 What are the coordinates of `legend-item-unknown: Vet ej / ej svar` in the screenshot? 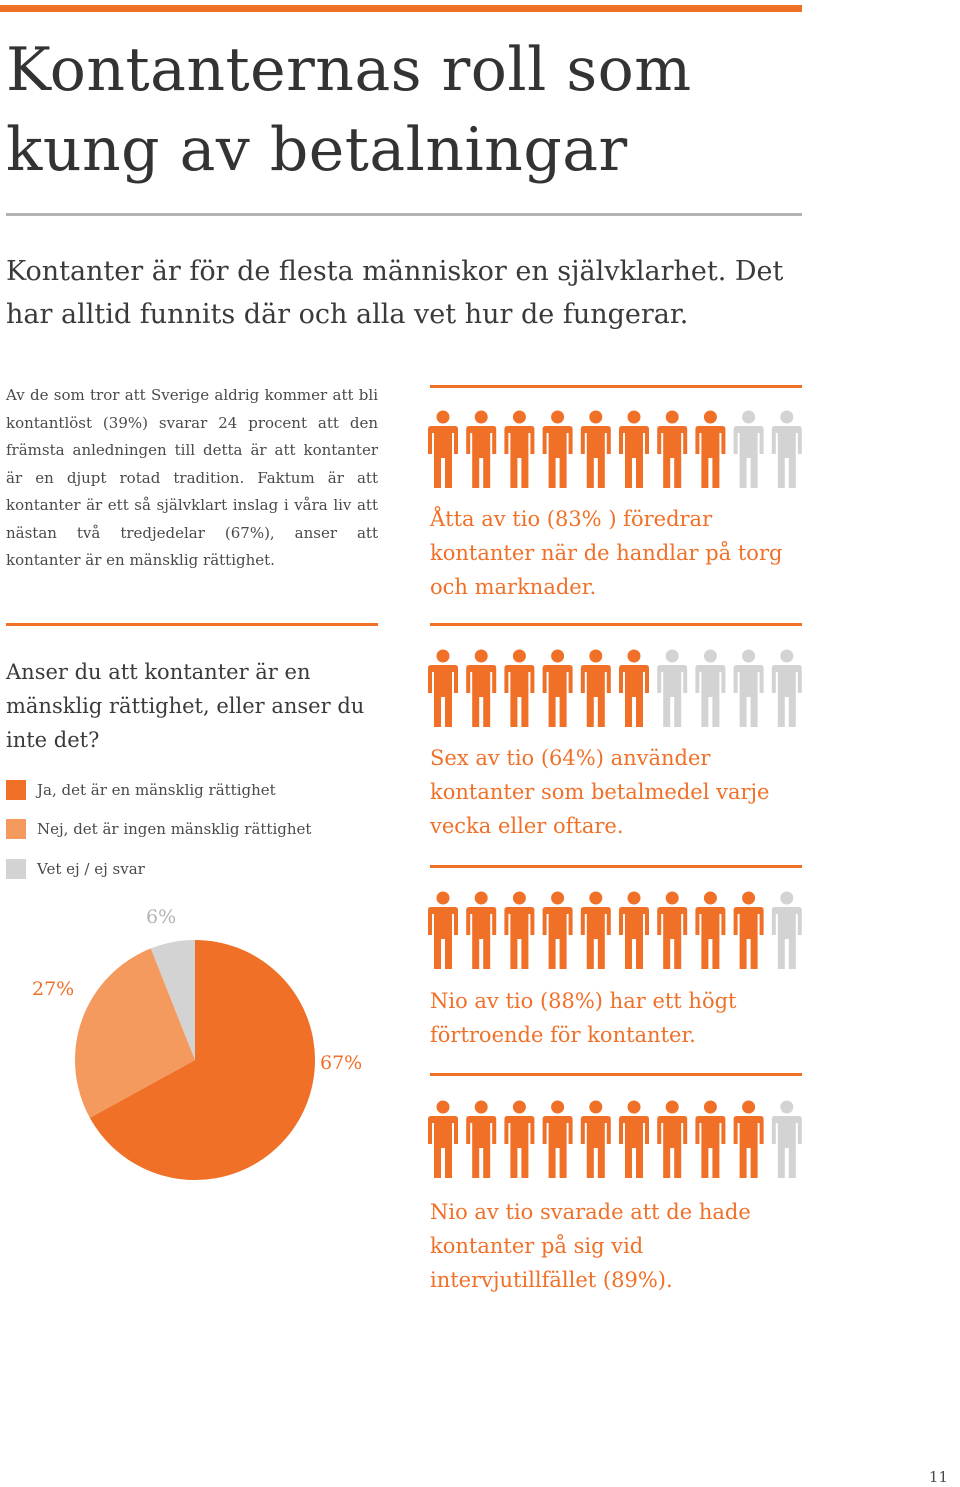 It's located at (75, 869).